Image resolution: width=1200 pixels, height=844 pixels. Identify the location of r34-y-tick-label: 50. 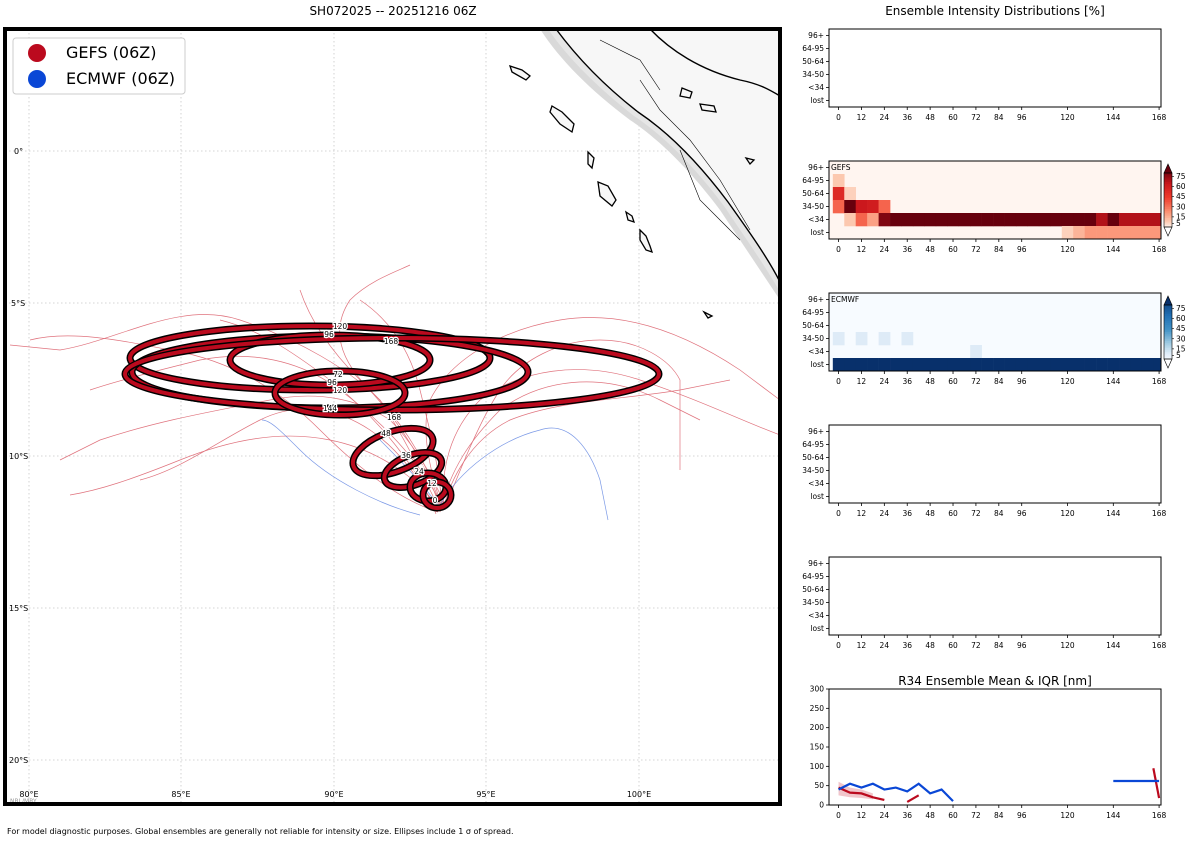
(819, 785).